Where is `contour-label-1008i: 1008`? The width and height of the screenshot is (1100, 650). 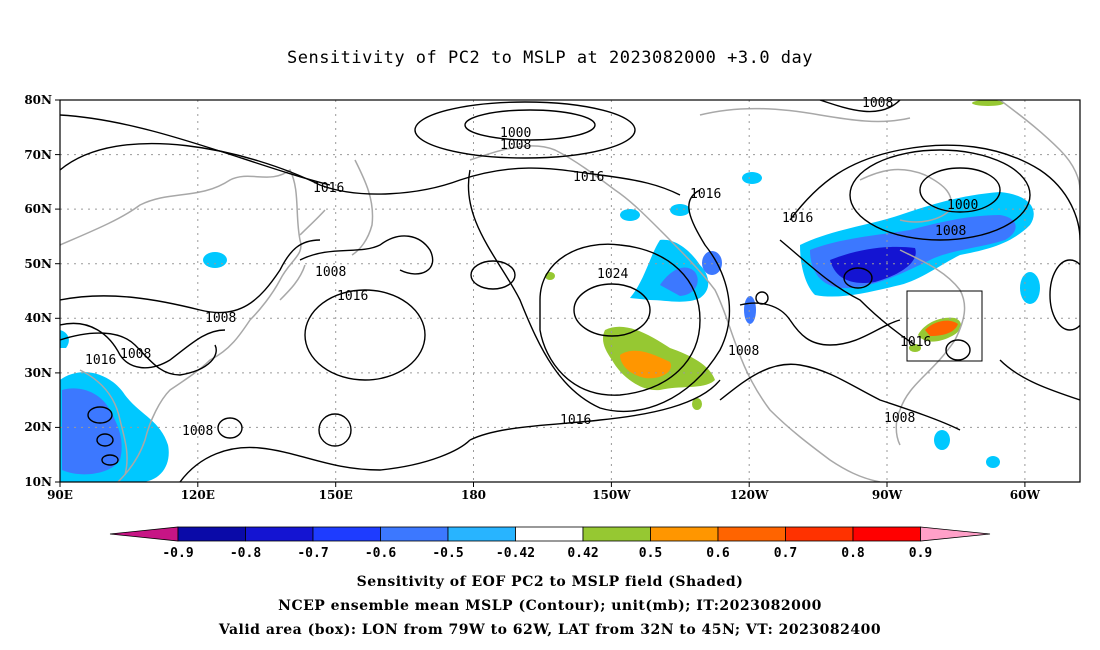 contour-label-1008i: 1008 is located at coordinates (899, 418).